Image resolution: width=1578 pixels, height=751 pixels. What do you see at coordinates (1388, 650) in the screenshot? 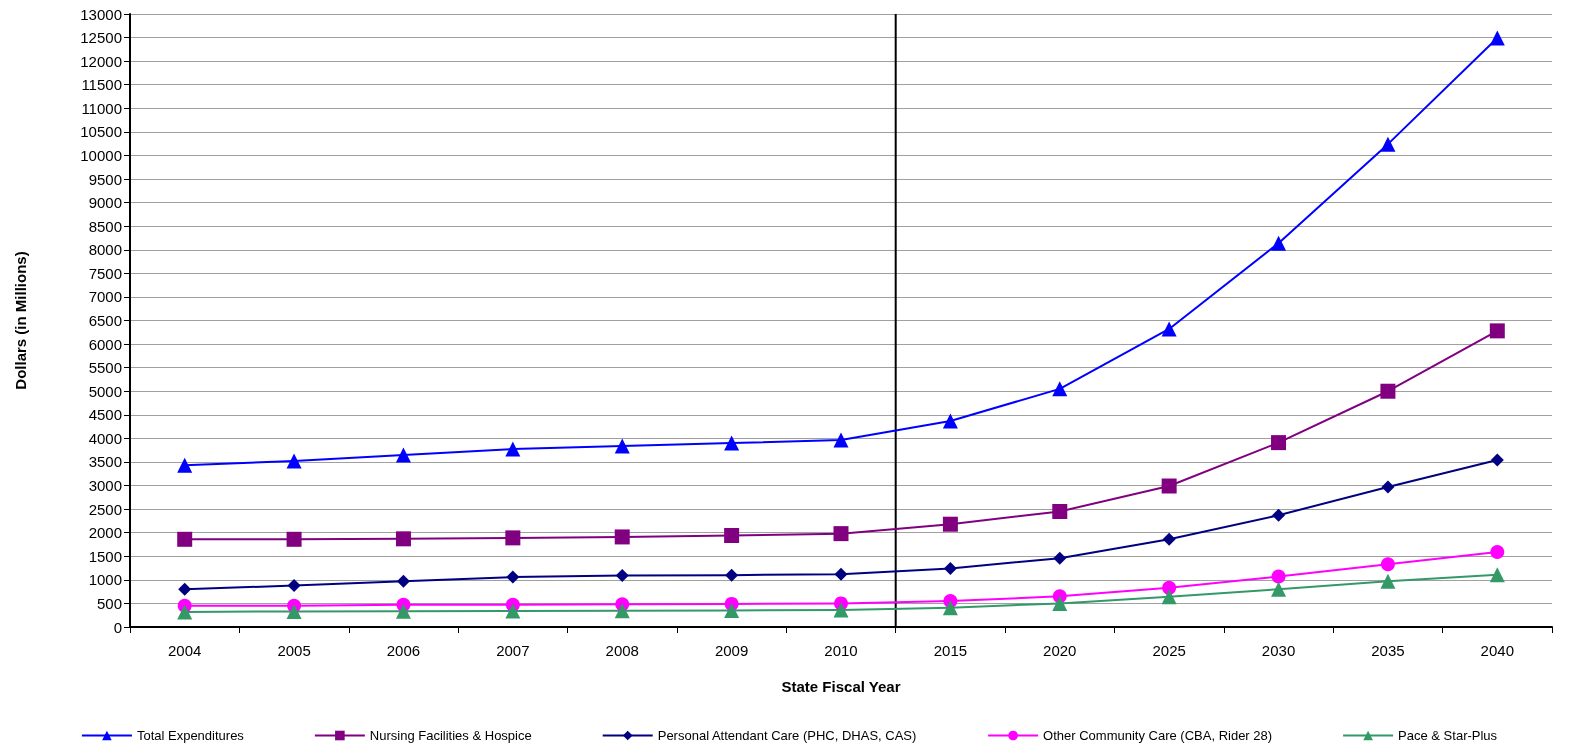
I see `x-tick-label: 2035` at bounding box center [1388, 650].